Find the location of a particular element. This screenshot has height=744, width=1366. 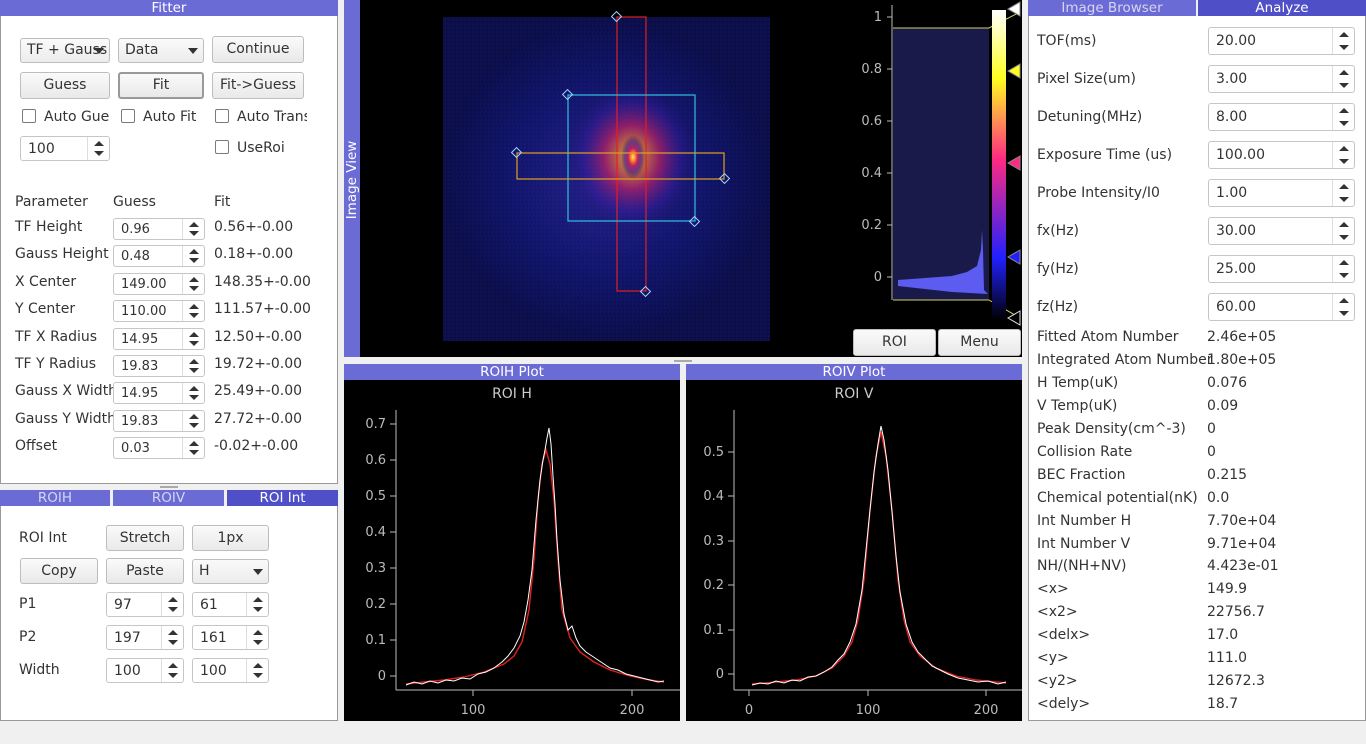

roiv-chart: 0.5 0.4 0.3 0.2 0.1 0 0 100 200 is located at coordinates (854, 550).